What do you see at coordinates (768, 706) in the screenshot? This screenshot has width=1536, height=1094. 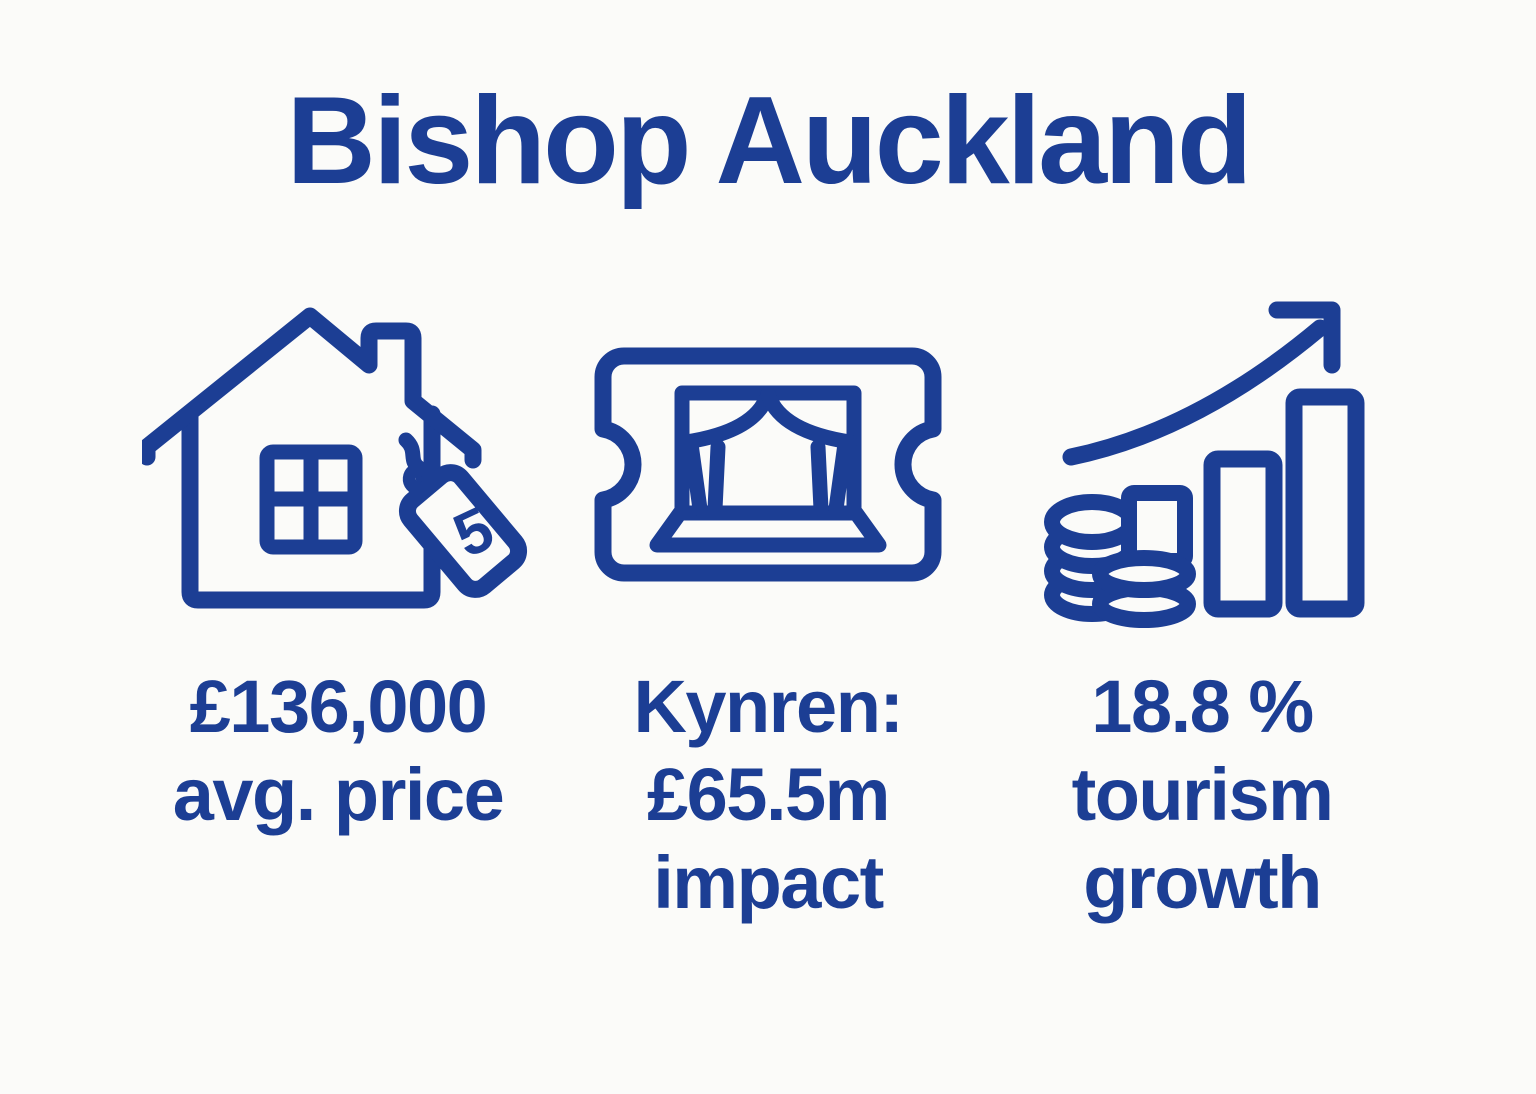 I see `stat-line: Kynren:` at bounding box center [768, 706].